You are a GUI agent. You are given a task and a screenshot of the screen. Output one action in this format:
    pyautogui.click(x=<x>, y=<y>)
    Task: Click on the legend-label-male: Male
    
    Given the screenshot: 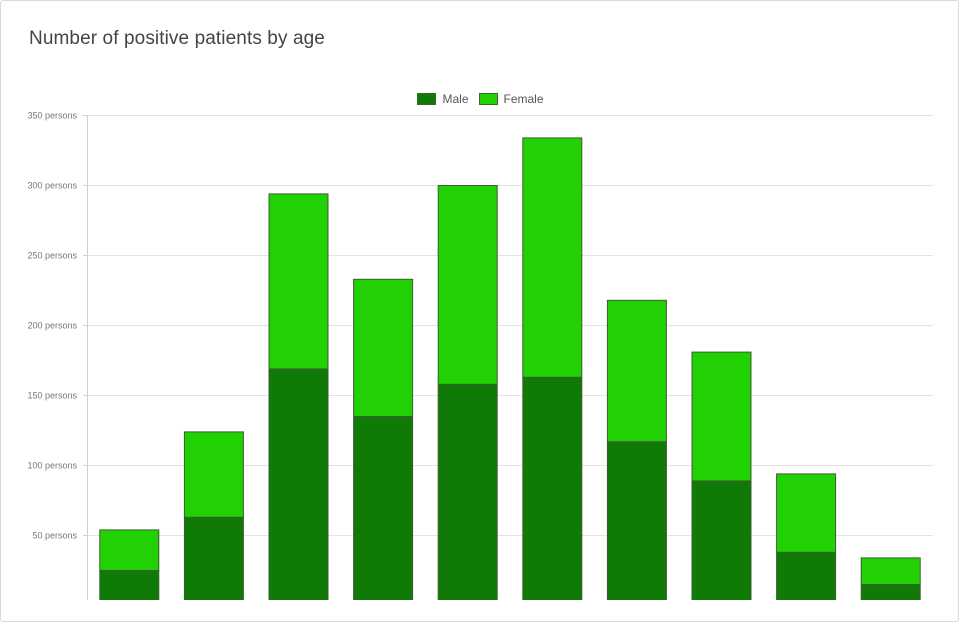 What is the action you would take?
    pyautogui.click(x=455, y=99)
    